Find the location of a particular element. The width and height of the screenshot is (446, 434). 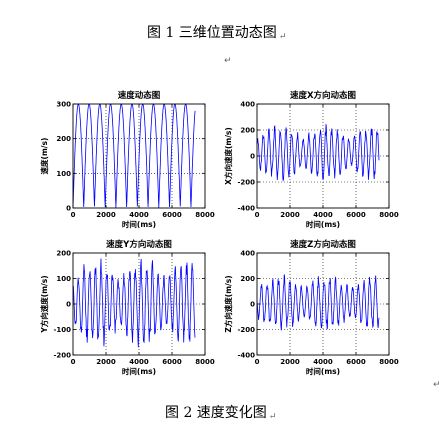

chart-title: 速度Y方向动态图 is located at coordinates (139, 244).